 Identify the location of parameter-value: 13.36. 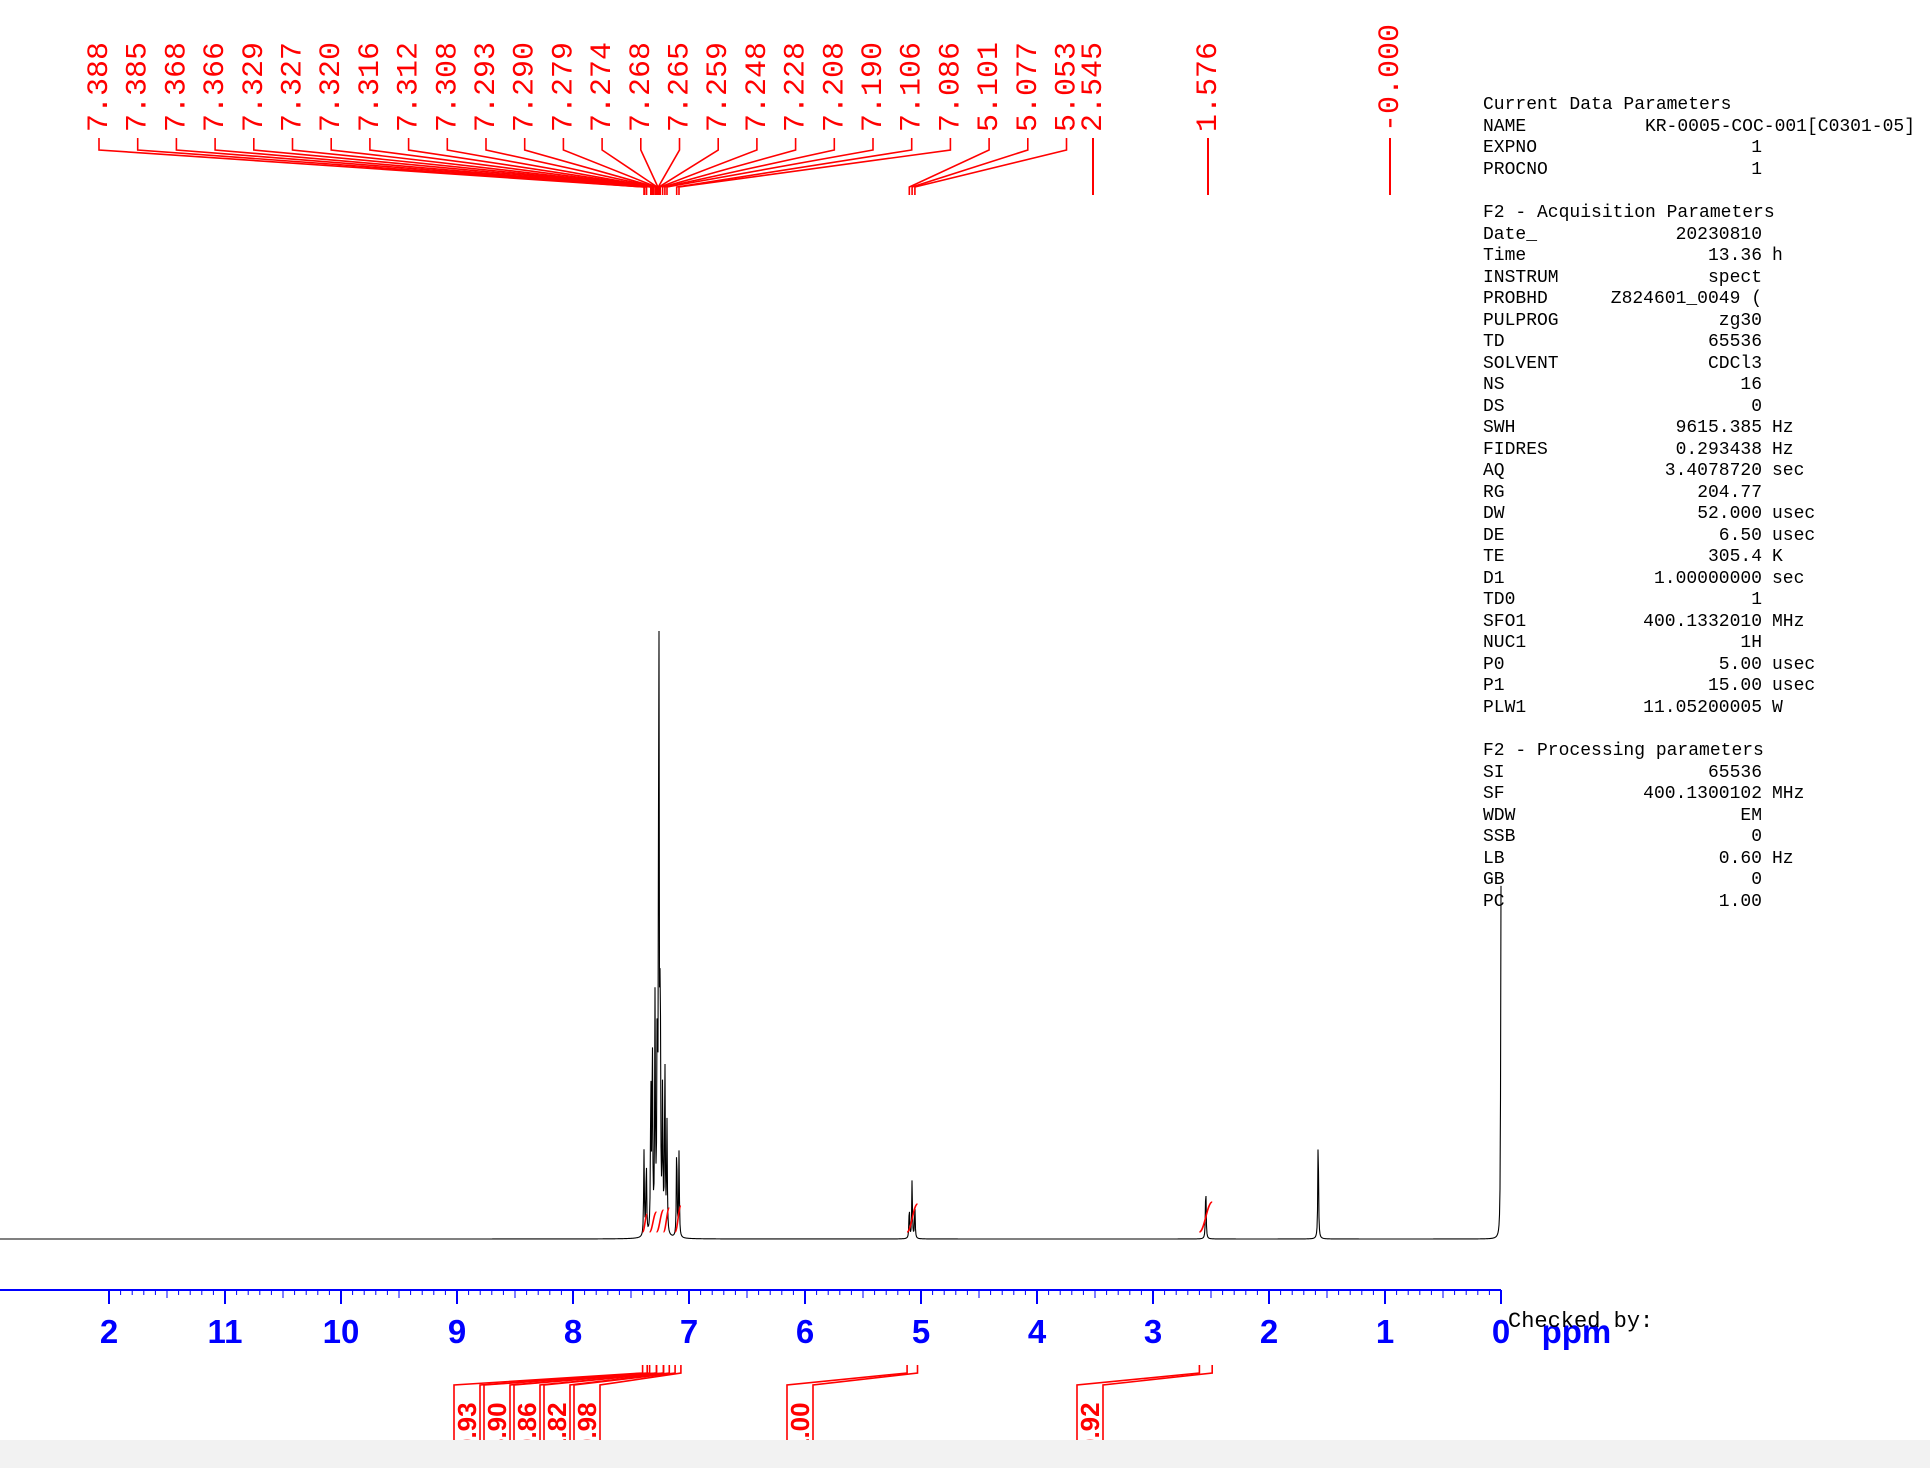
(1734, 256).